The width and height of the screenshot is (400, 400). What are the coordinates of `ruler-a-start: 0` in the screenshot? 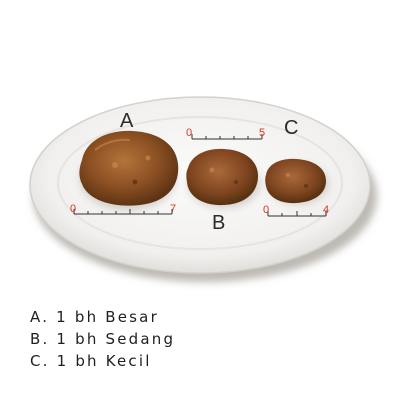 It's located at (73, 209).